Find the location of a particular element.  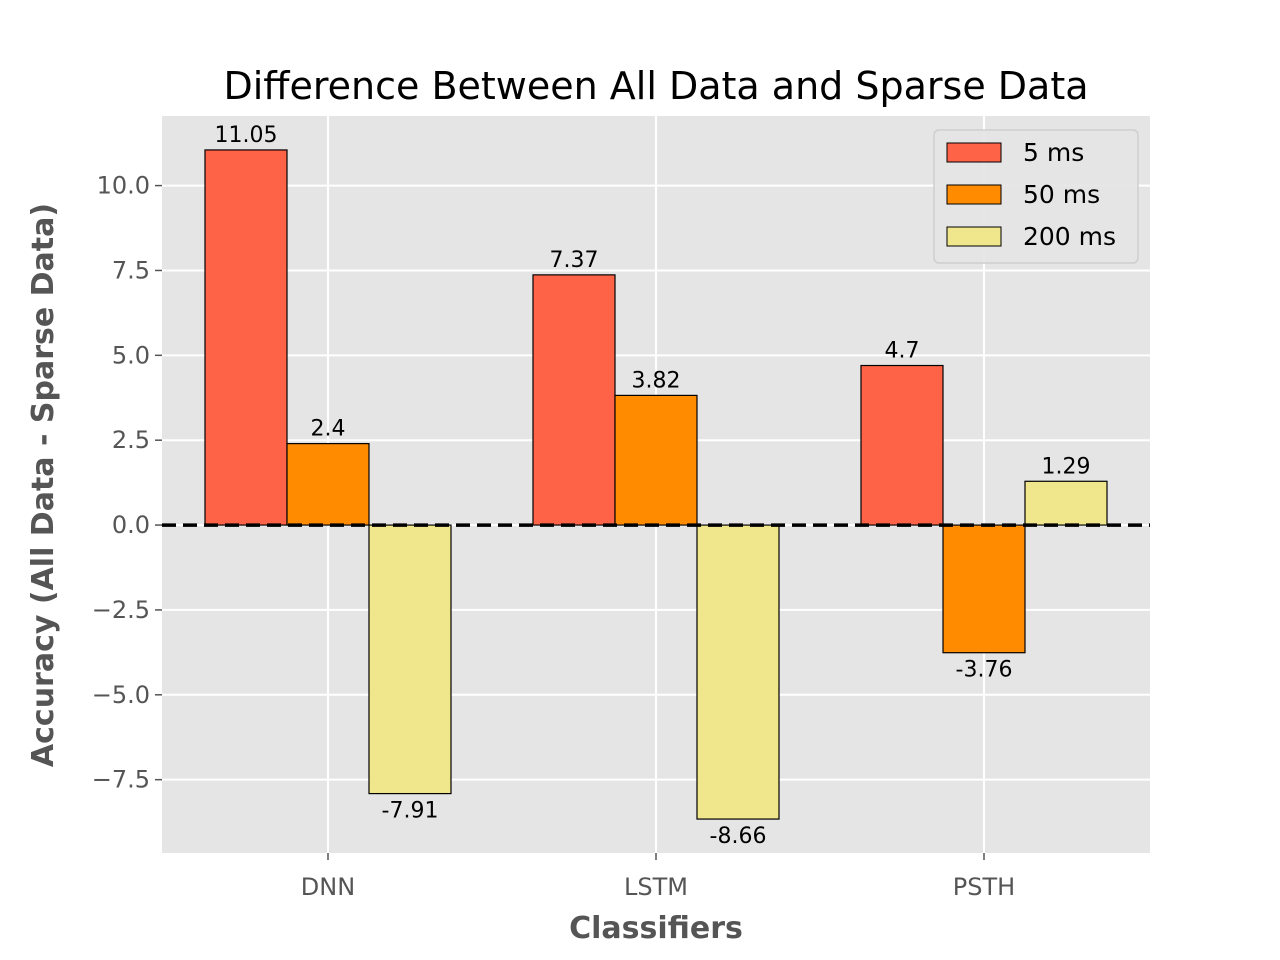

legend-label: 5 ms is located at coordinates (1053, 152).